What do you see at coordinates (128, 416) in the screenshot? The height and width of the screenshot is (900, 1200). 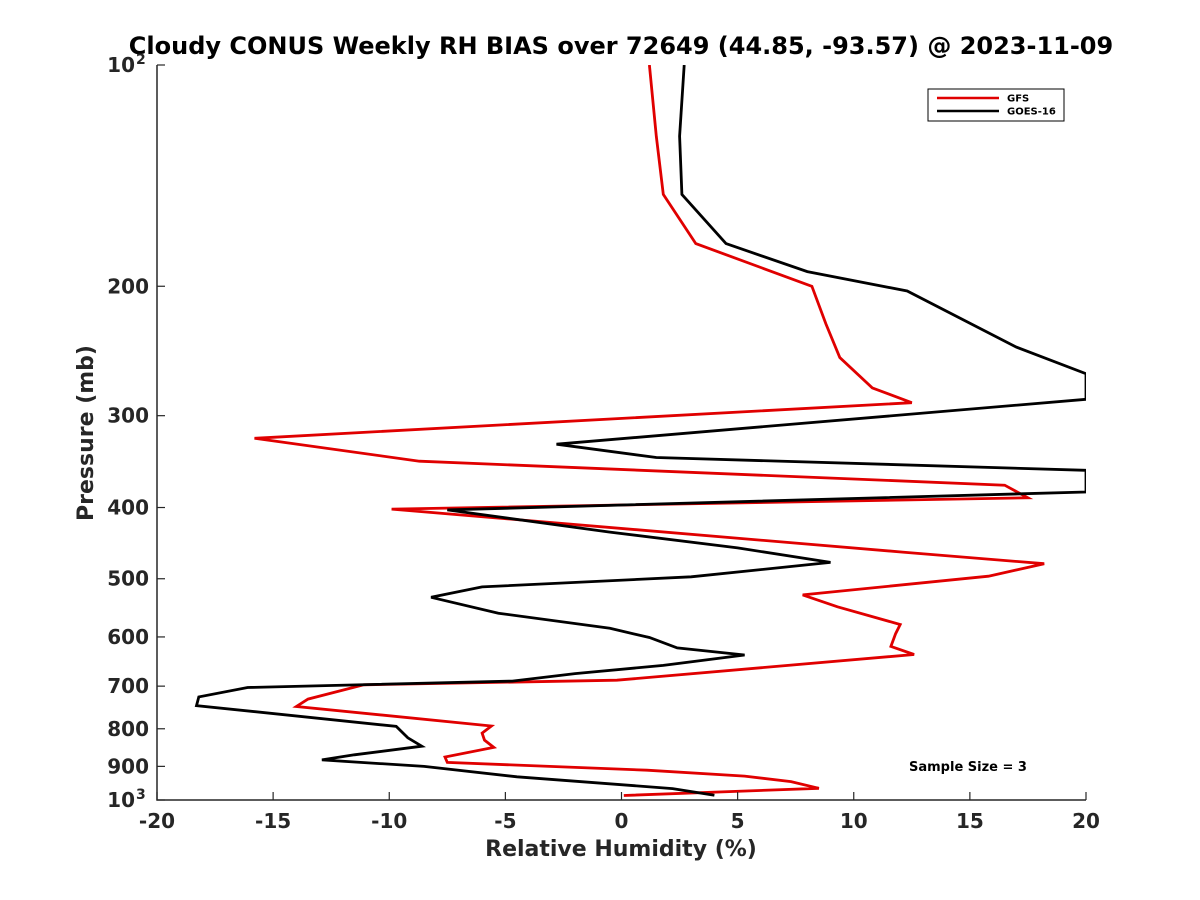 I see `y-tick-label: 300` at bounding box center [128, 416].